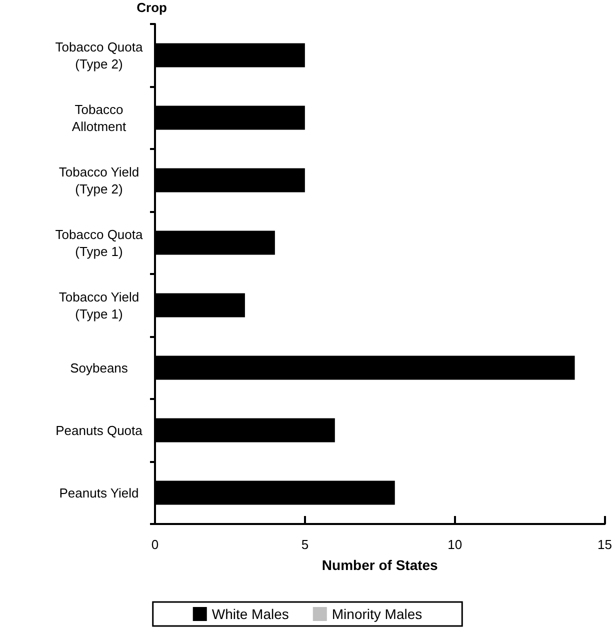 The width and height of the screenshot is (615, 634). What do you see at coordinates (152, 7) in the screenshot?
I see `y-axis-title: Crop` at bounding box center [152, 7].